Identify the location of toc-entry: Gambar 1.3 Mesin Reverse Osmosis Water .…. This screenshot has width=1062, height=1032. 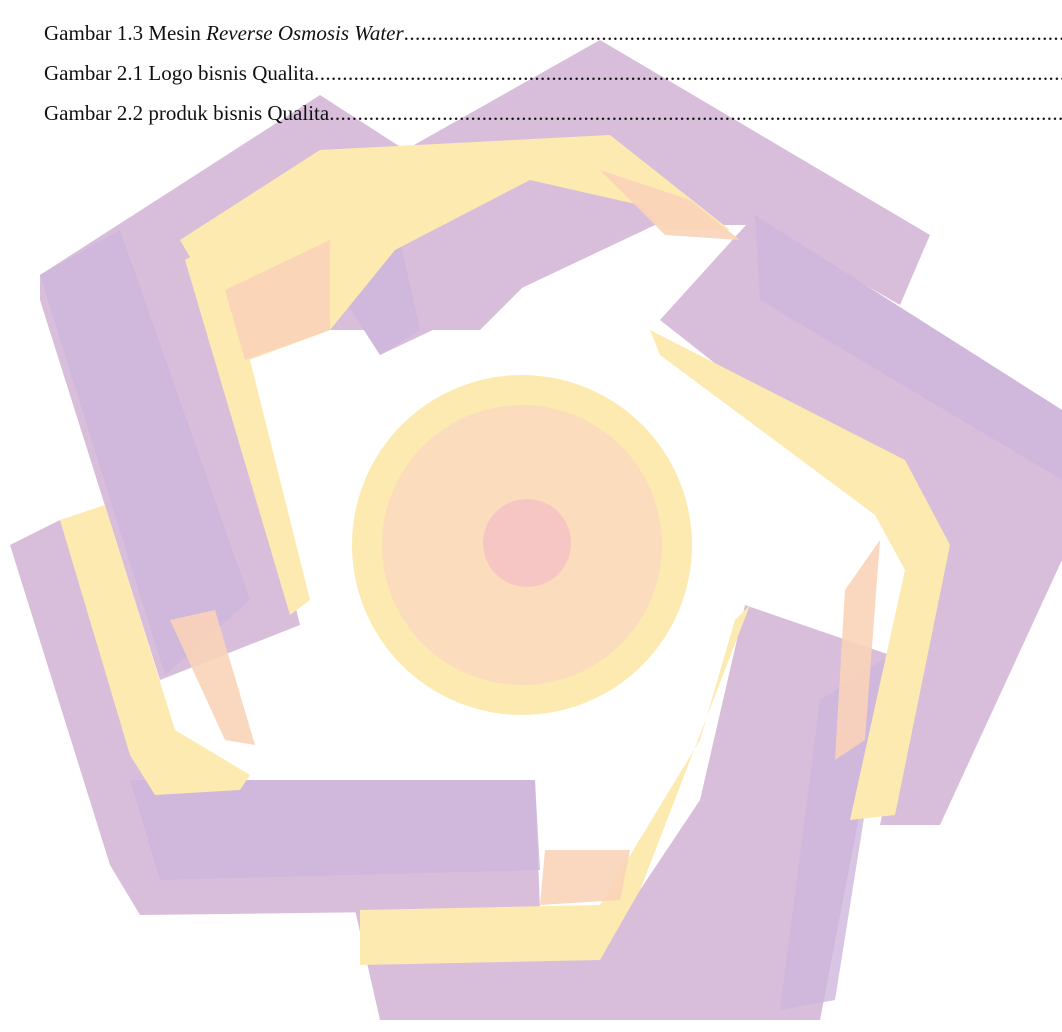
(553, 33).